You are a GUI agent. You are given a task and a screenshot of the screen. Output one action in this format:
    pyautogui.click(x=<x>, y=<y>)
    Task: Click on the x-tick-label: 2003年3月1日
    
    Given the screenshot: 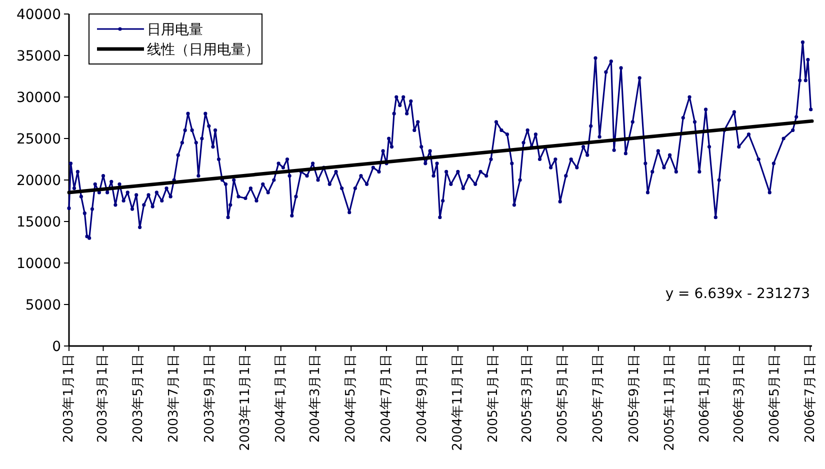 What is the action you would take?
    pyautogui.click(x=103, y=398)
    